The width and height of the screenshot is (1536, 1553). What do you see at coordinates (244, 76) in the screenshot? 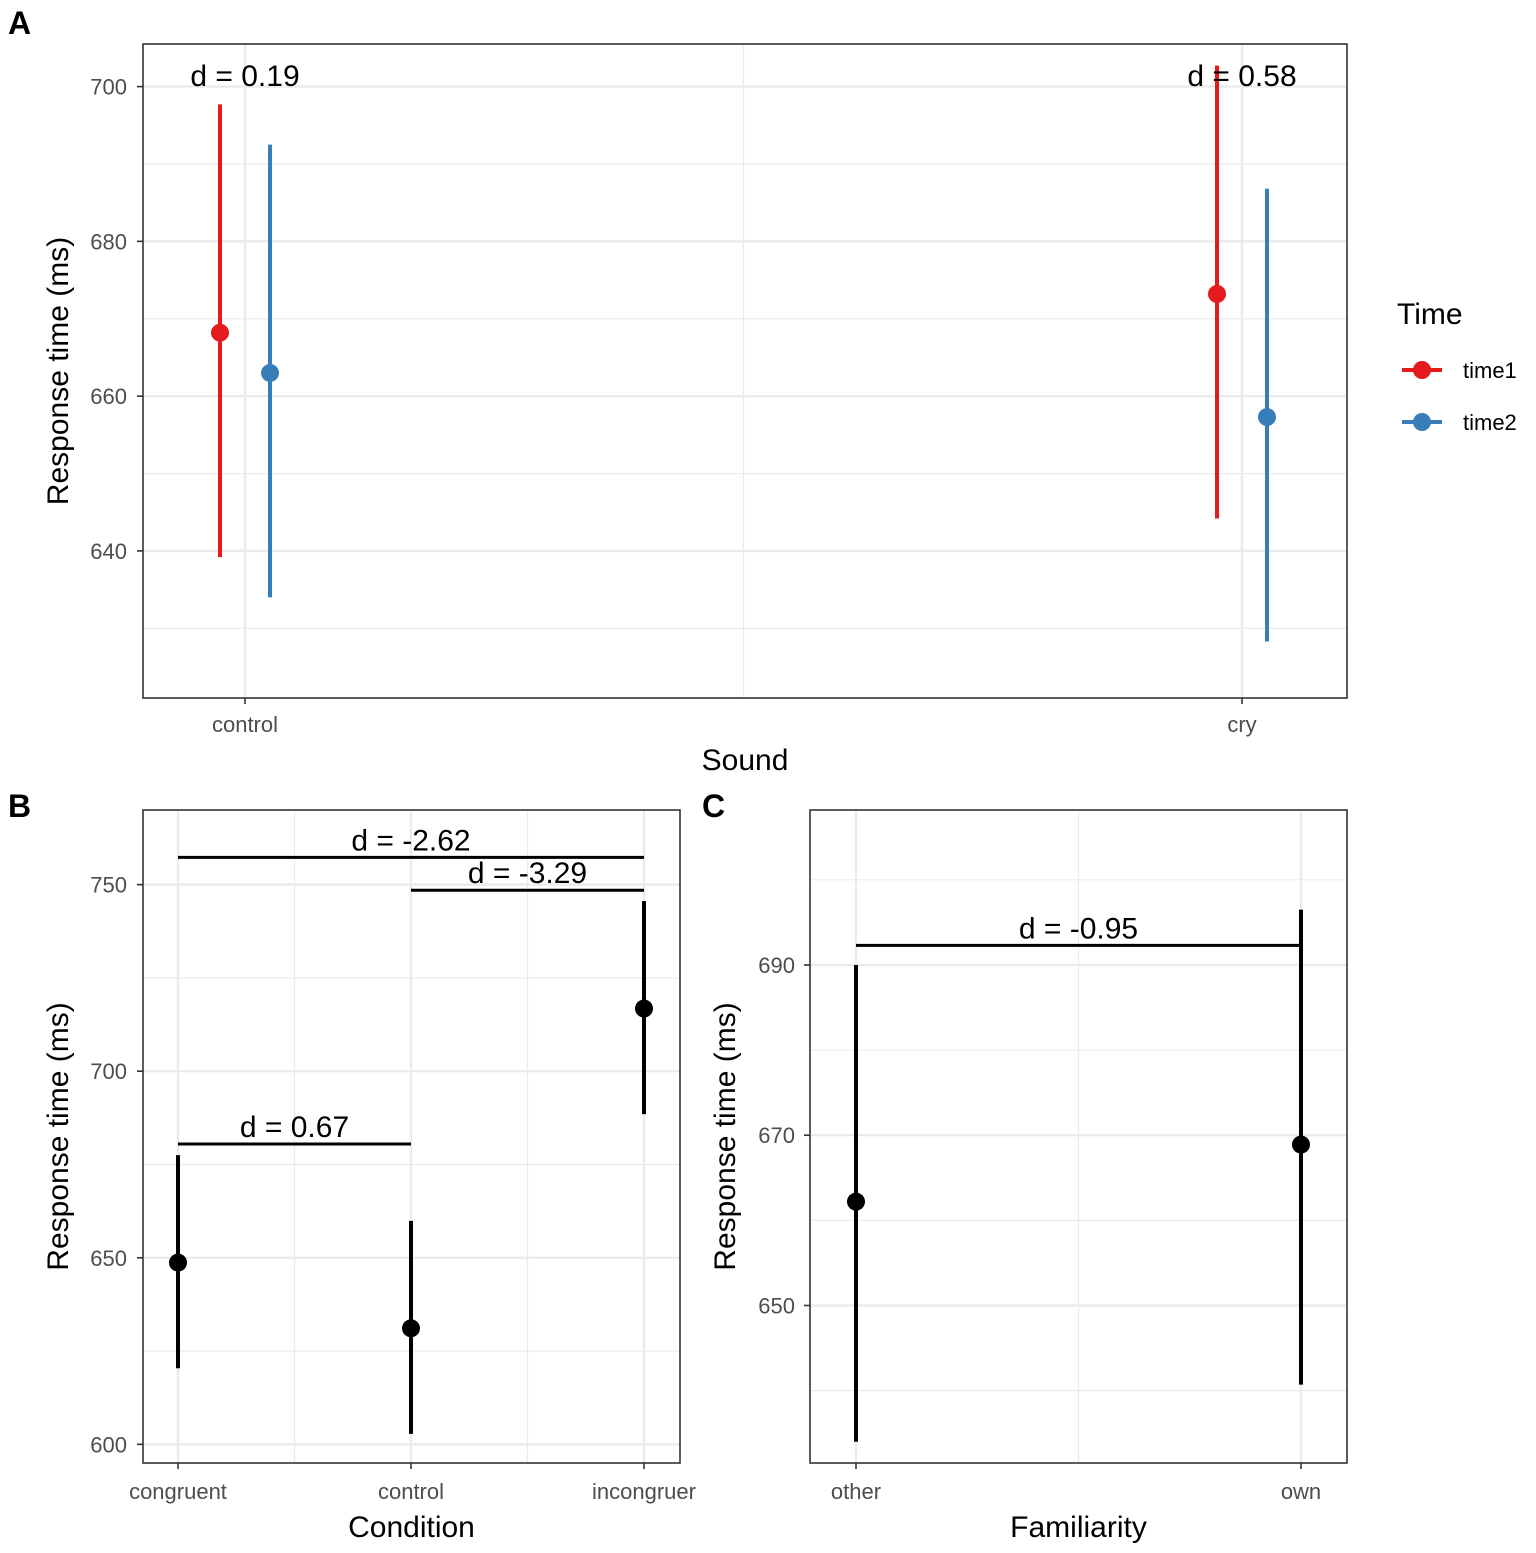
I see `effect-size-label: d = 0.19` at bounding box center [244, 76].